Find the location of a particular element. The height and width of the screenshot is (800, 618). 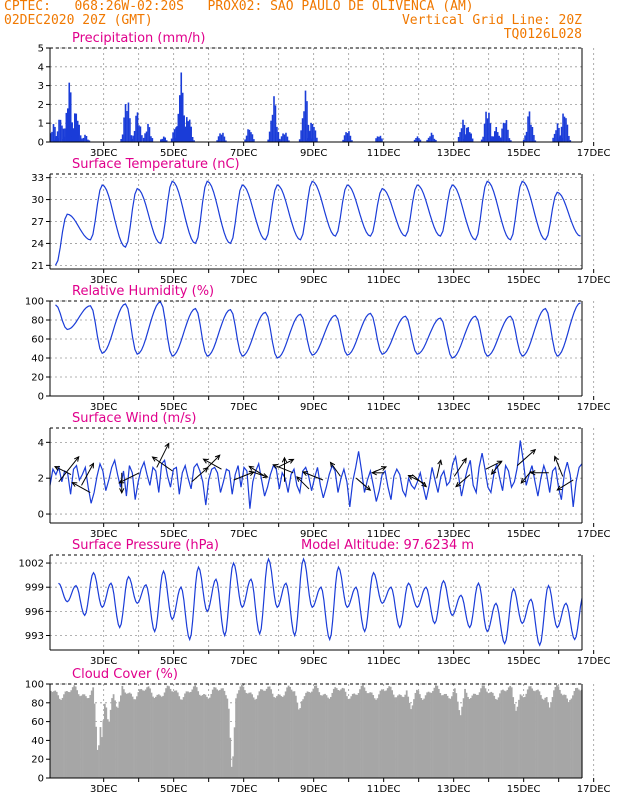

x-tick-label: 13DEC is located at coordinates (454, 534).